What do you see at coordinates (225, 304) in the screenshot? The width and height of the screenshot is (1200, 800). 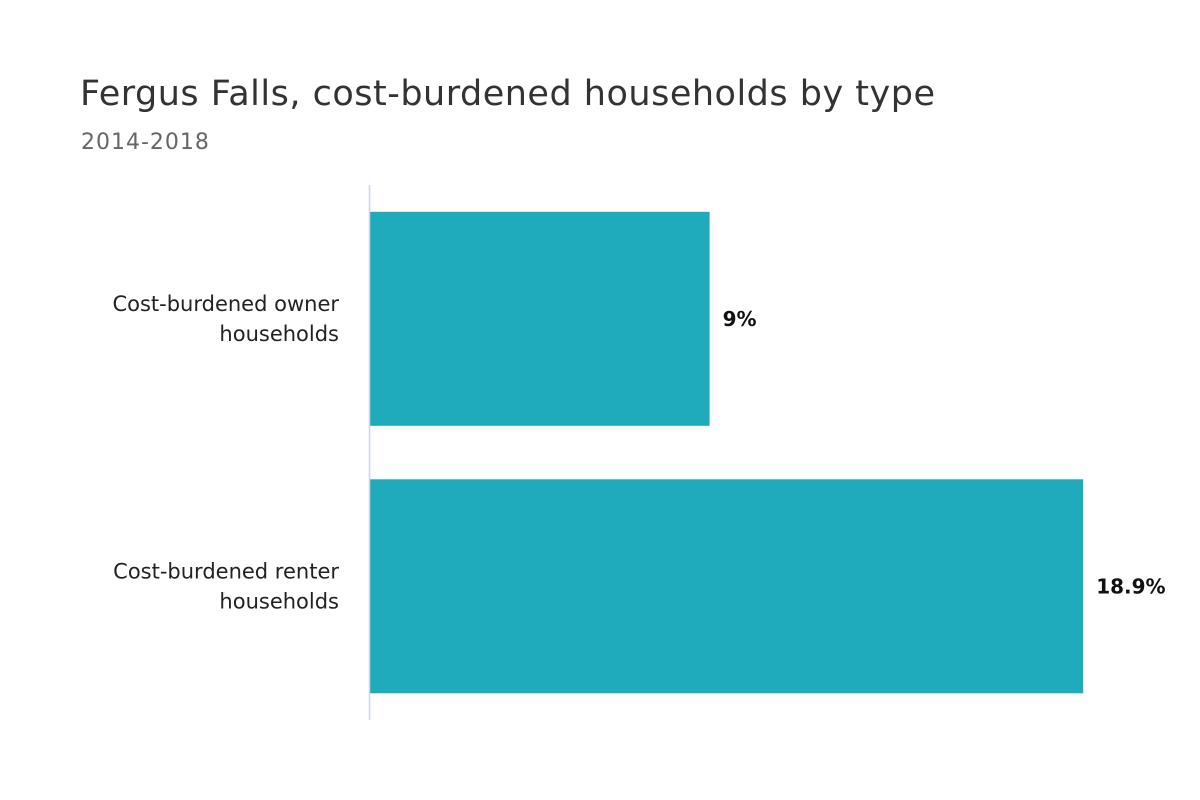 I see `category-label-line: Cost-burdened owner` at bounding box center [225, 304].